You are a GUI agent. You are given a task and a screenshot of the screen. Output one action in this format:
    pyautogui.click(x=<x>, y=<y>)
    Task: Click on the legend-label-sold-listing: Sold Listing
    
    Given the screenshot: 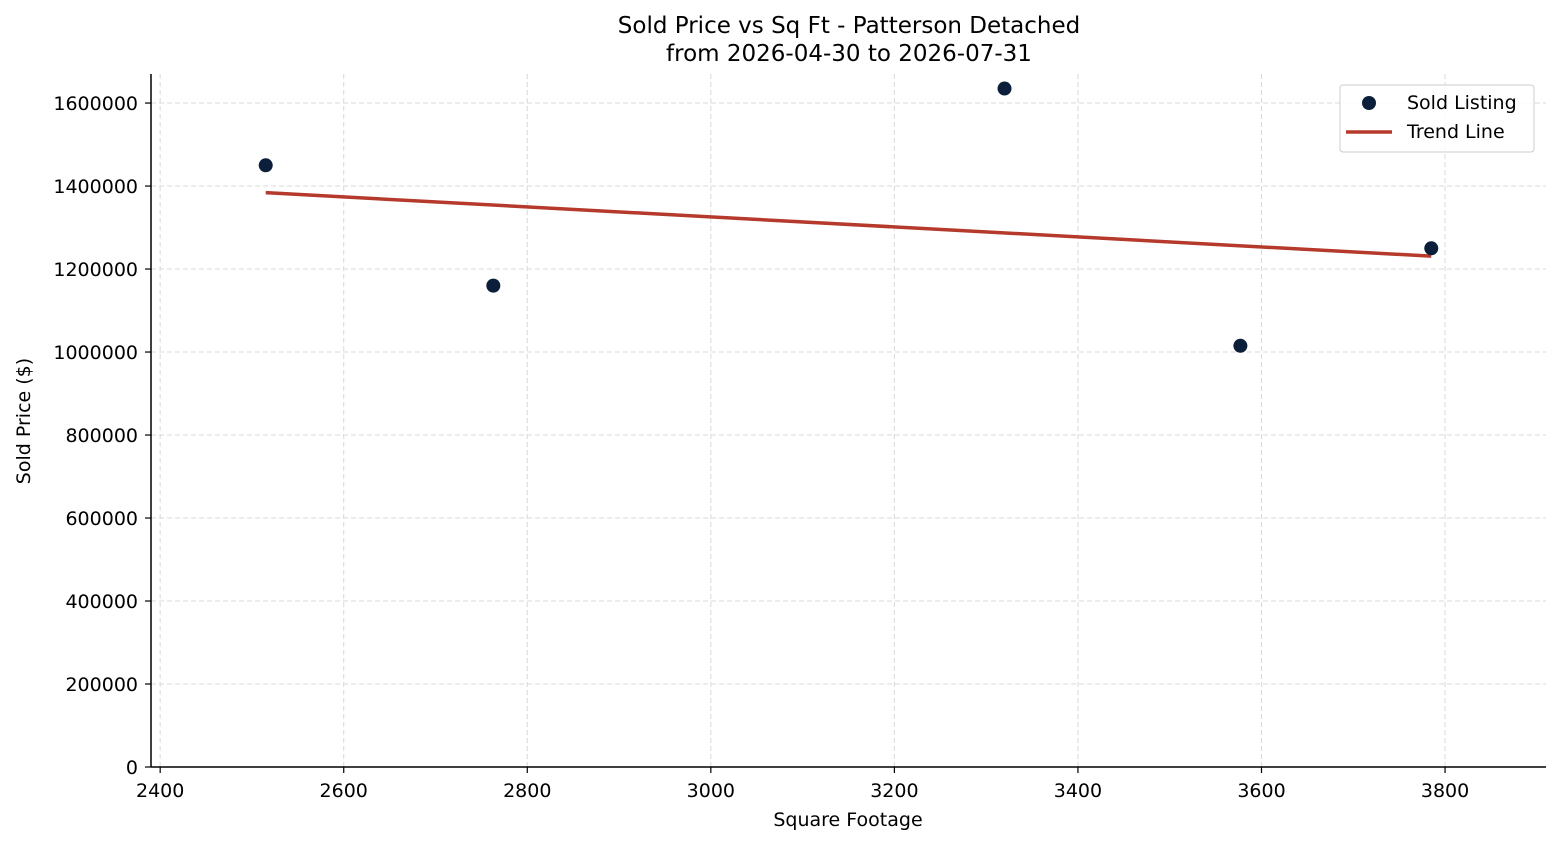 What is the action you would take?
    pyautogui.click(x=1462, y=103)
    